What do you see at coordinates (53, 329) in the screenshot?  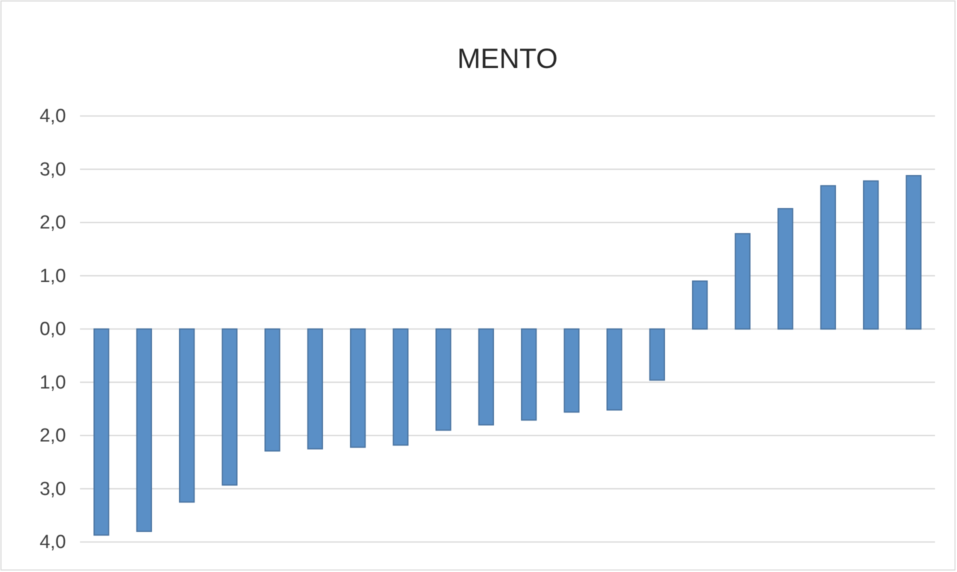 I see `y-tick-label: 0,0` at bounding box center [53, 329].